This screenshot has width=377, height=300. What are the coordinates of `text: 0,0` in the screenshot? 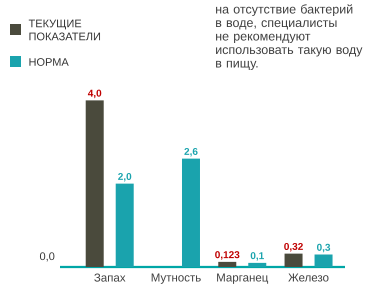 It's located at (47, 257).